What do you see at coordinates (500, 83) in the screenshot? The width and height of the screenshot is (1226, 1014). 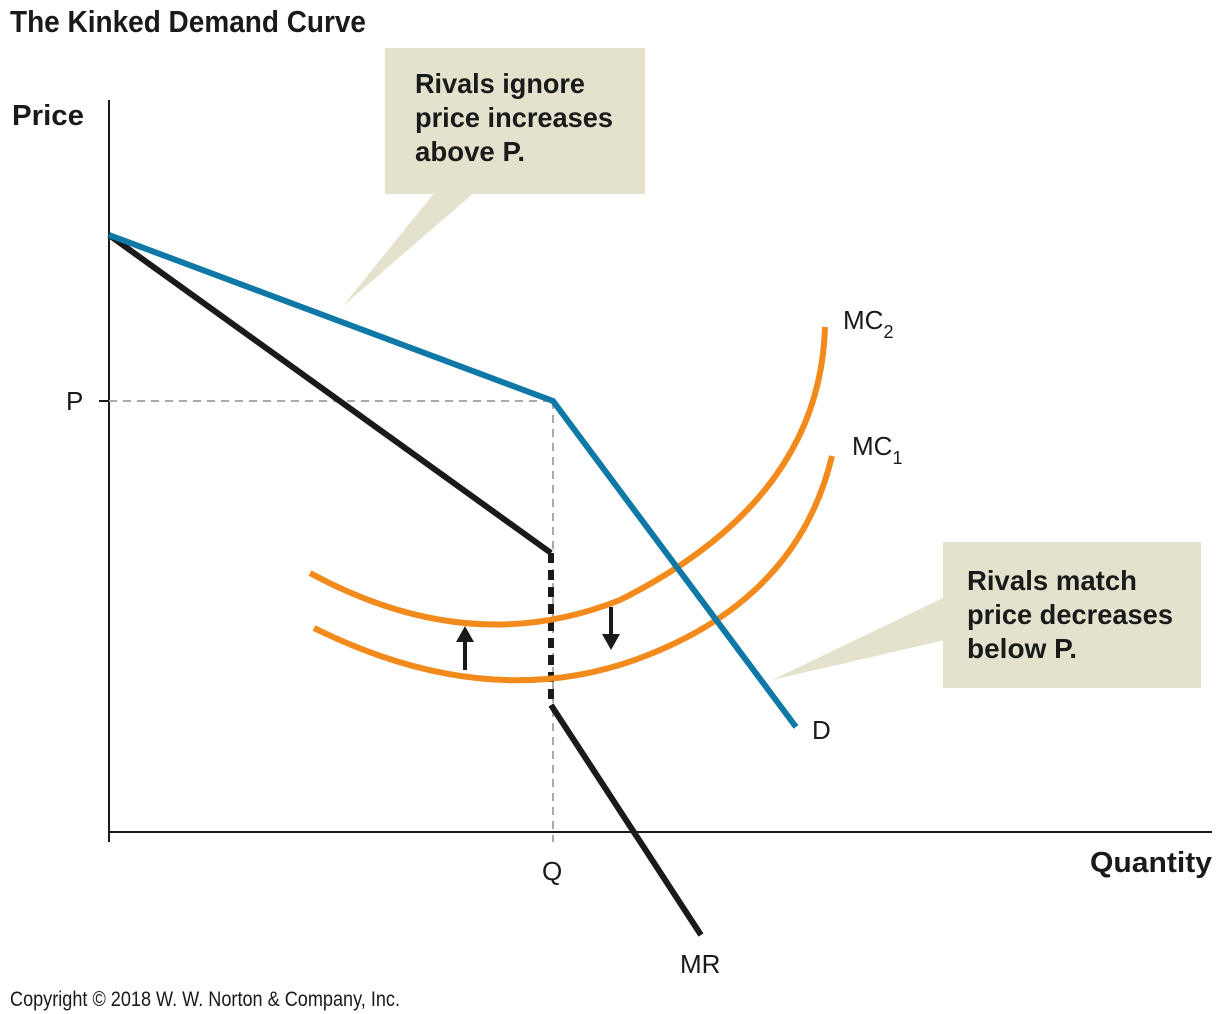 I see `callout-top-line-1: Rivals ignore` at bounding box center [500, 83].